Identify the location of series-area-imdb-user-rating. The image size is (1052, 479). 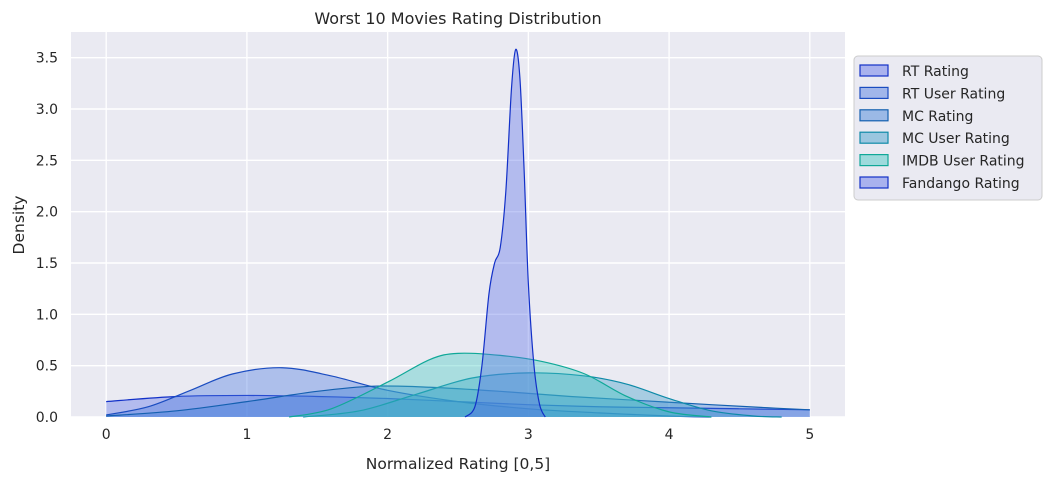
(500, 385).